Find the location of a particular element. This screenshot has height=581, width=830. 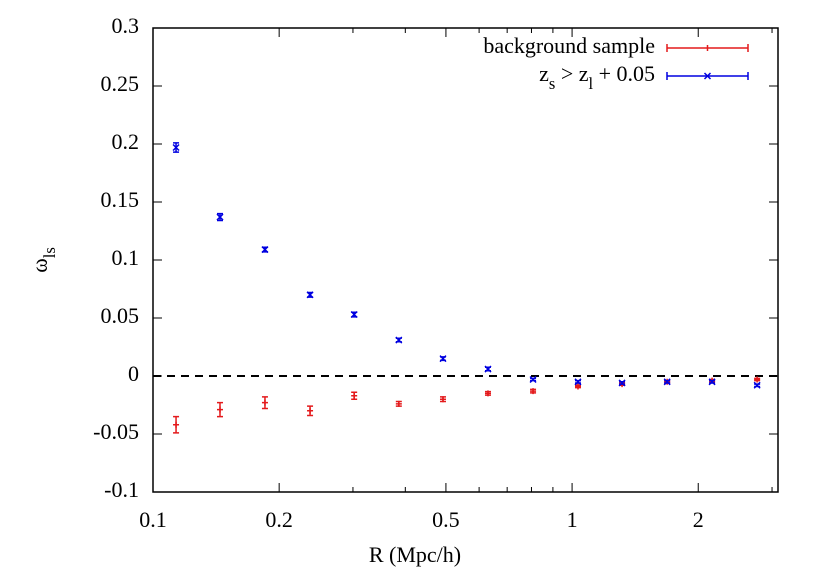

legend-label: background sample is located at coordinates (569, 45).